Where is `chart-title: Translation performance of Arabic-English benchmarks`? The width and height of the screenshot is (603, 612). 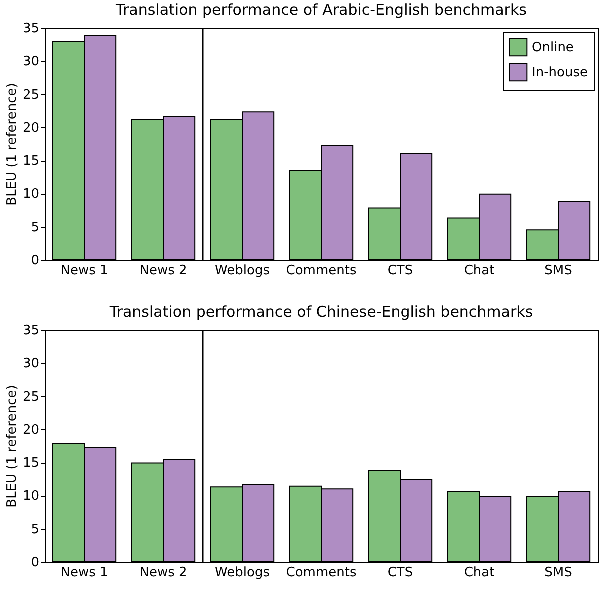
chart-title: Translation performance of Arabic-English benchmarks is located at coordinates (321, 10).